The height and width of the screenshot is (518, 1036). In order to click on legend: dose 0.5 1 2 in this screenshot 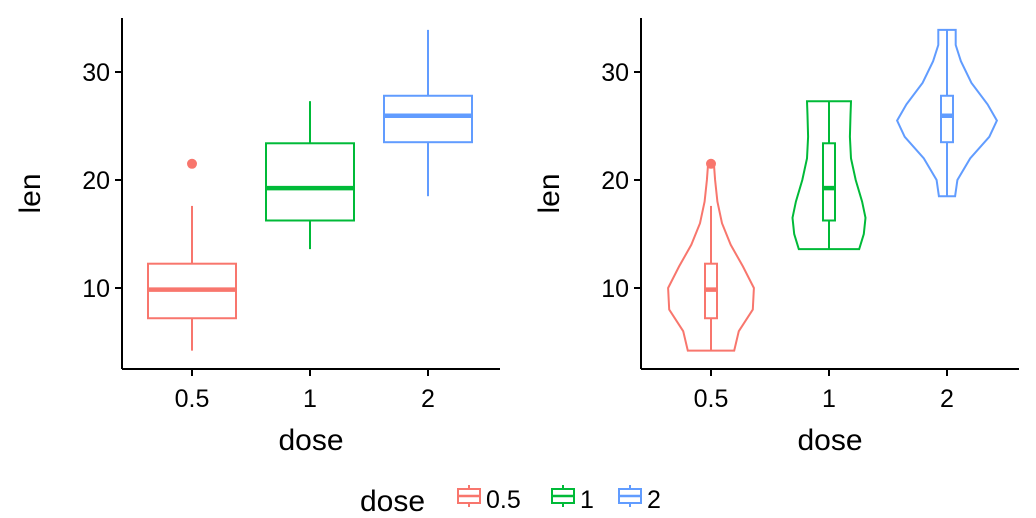, I will do `click(510, 501)`.